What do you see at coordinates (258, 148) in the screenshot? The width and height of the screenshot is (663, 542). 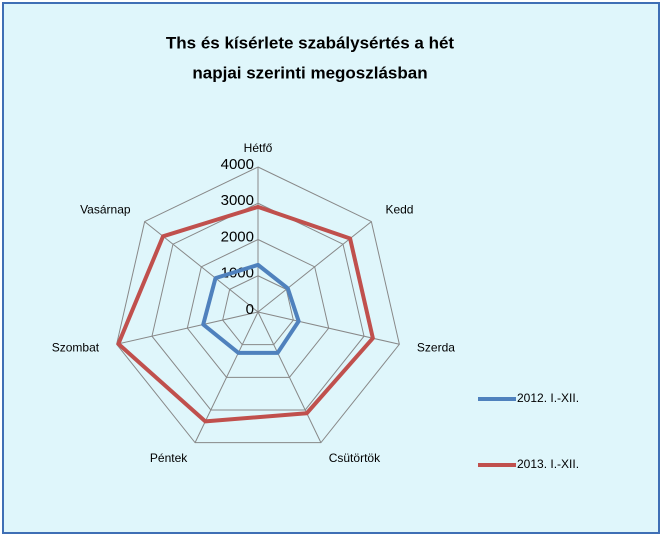 I see `category-label: Hétfő` at bounding box center [258, 148].